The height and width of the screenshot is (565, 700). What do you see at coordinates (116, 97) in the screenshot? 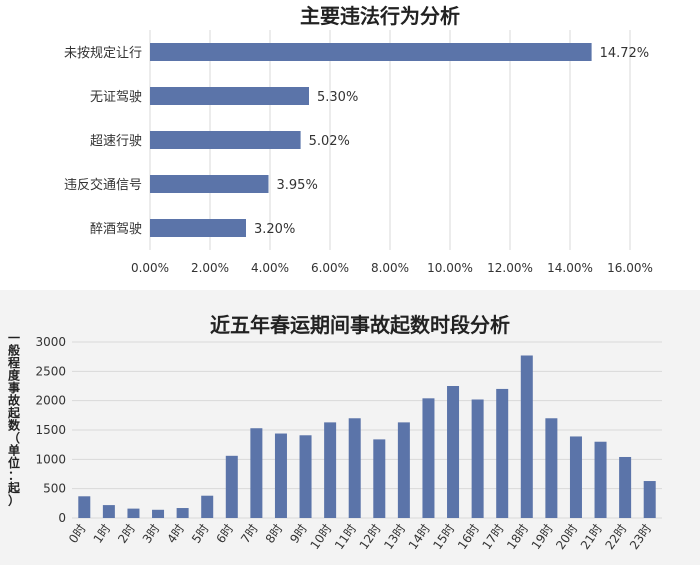
I see `category-label: 无证驾驶` at bounding box center [116, 97].